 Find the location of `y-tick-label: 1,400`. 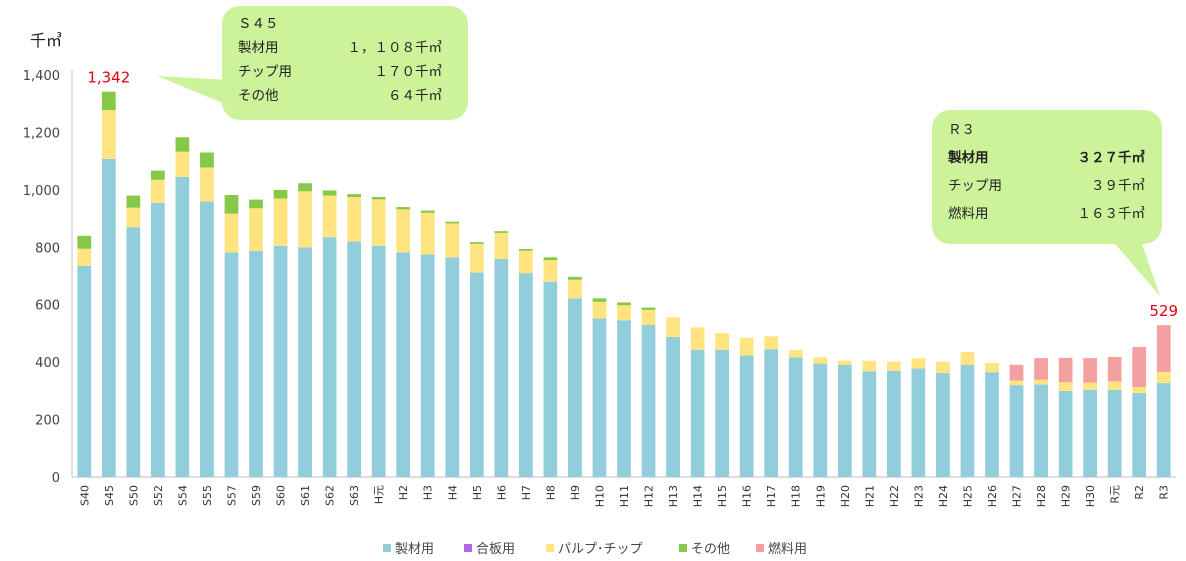

y-tick-label: 1,400 is located at coordinates (41, 76).